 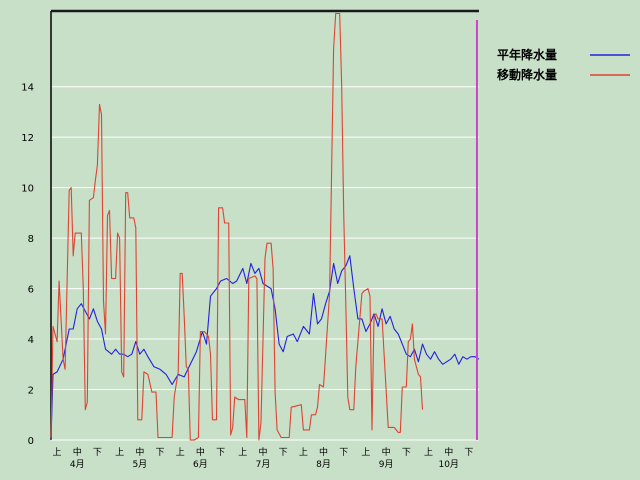 I want to click on x-month-label: 9月, so click(x=386, y=464).